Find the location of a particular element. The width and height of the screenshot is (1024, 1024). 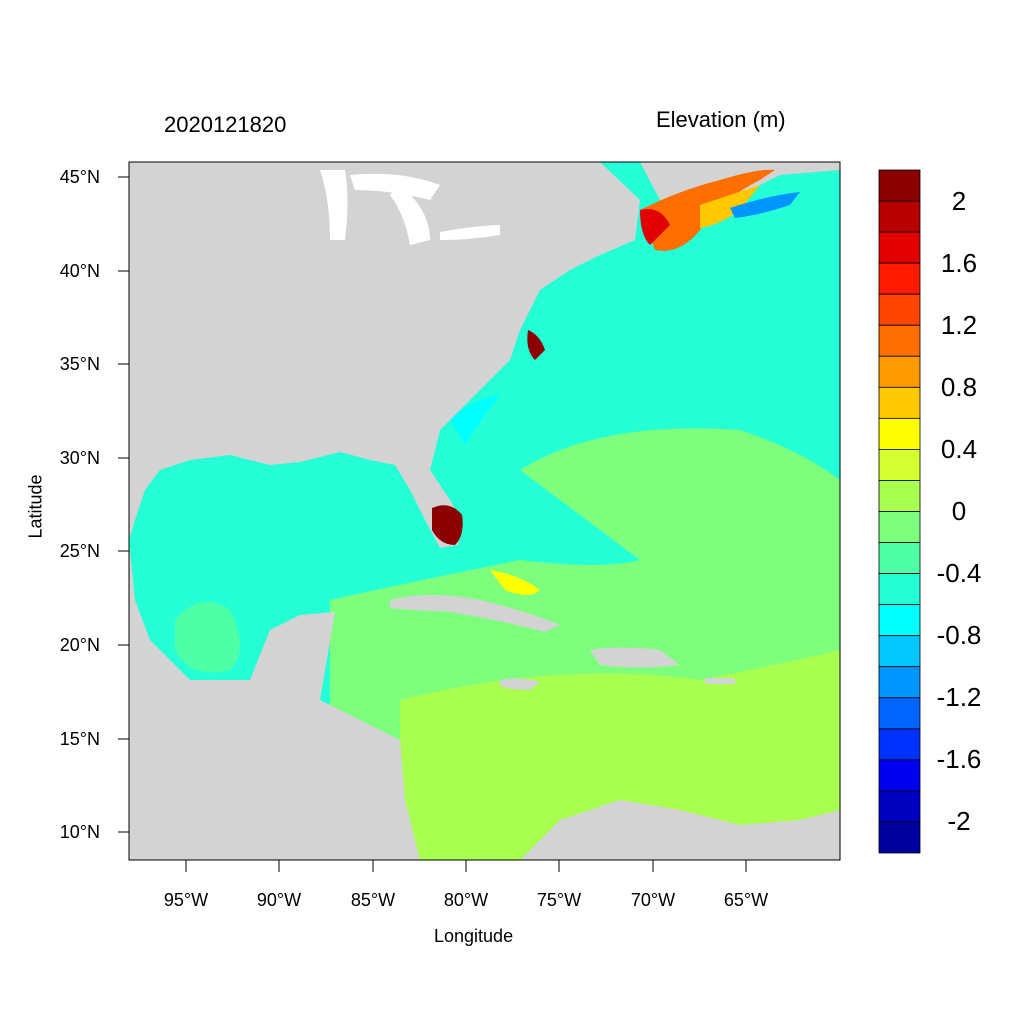

colorbar-label: 1.2 is located at coordinates (959, 325).